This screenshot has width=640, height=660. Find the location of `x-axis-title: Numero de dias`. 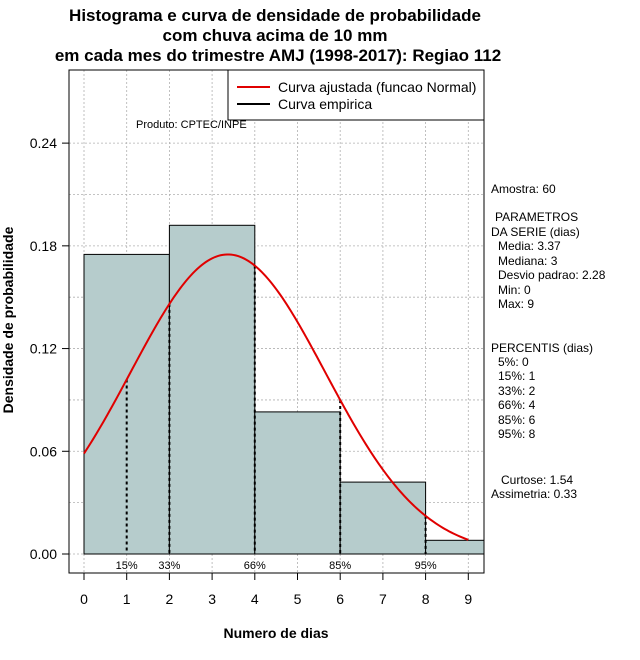

x-axis-title: Numero de dias is located at coordinates (275, 633).